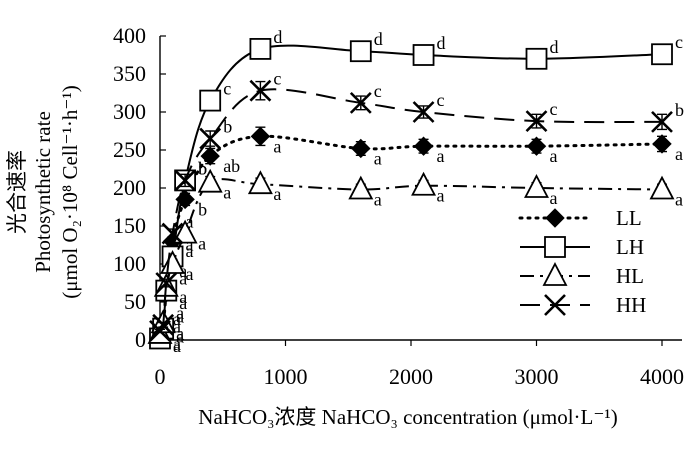 This screenshot has height=452, width=700. What do you see at coordinates (231, 166) in the screenshot?
I see `significance-label: ab` at bounding box center [231, 166].